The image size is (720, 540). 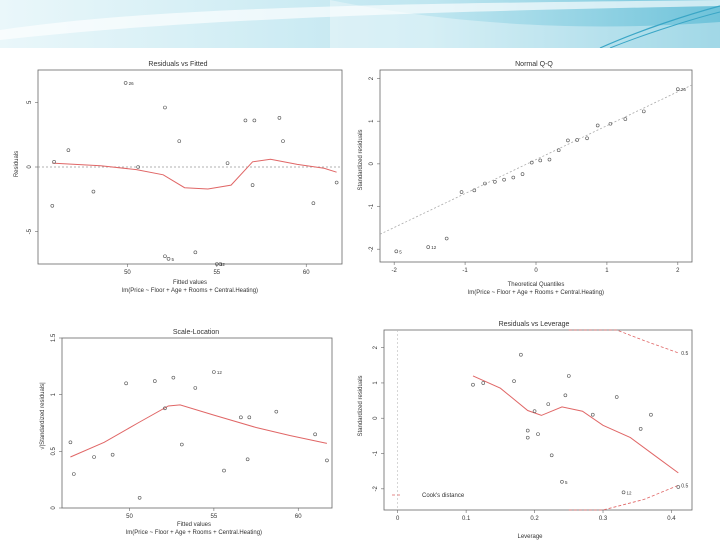 I want to click on x-axis-label: Leverage, so click(x=530, y=537).